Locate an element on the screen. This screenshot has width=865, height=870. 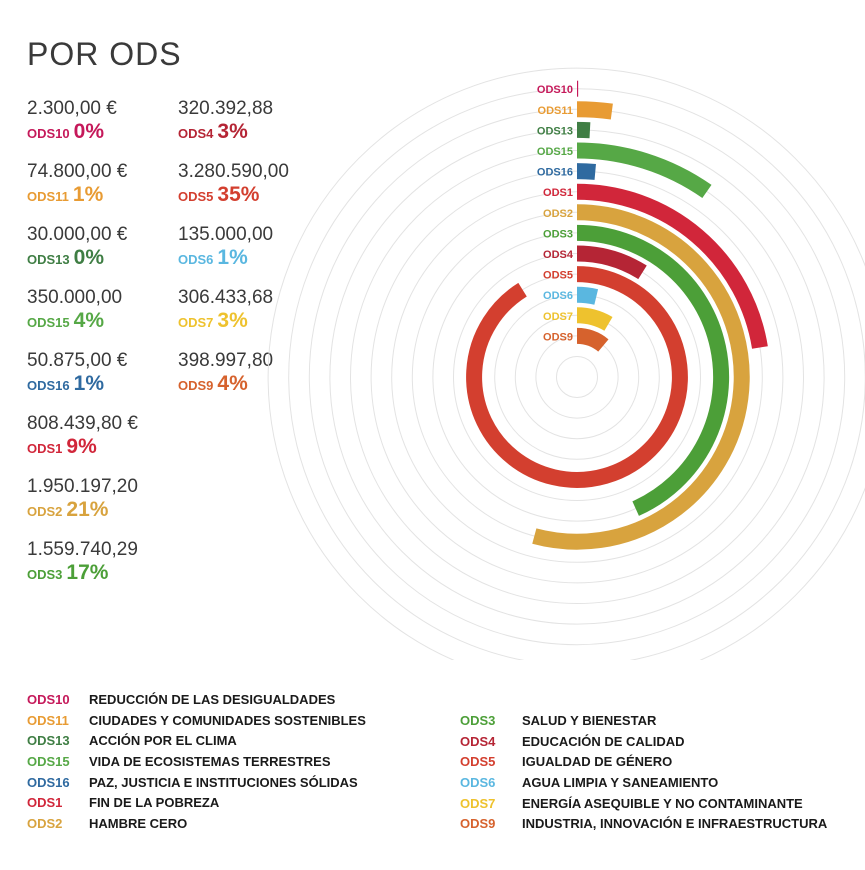
bar-label-ods7: ODS7 is located at coordinates (558, 317).